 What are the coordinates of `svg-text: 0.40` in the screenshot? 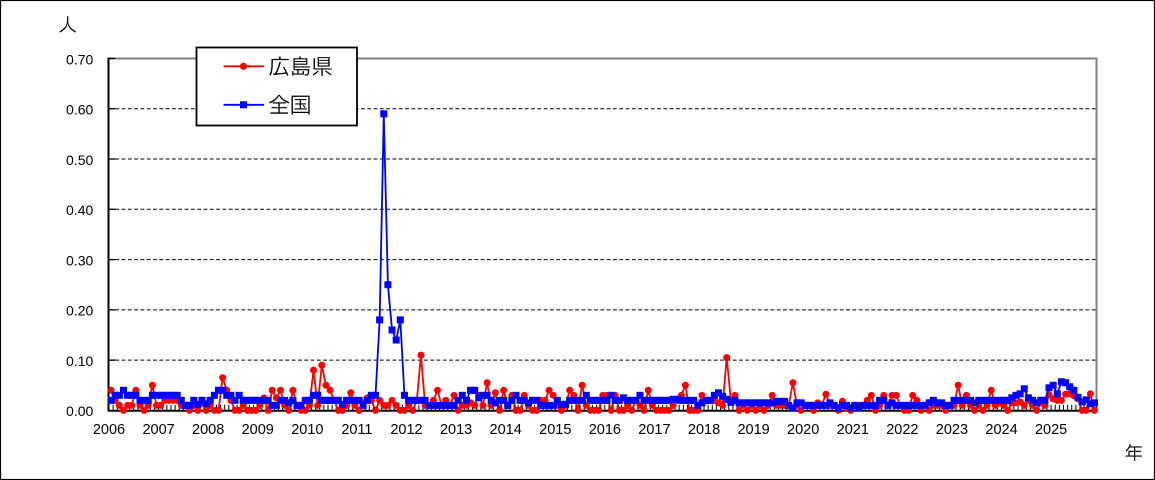 It's located at (79, 210).